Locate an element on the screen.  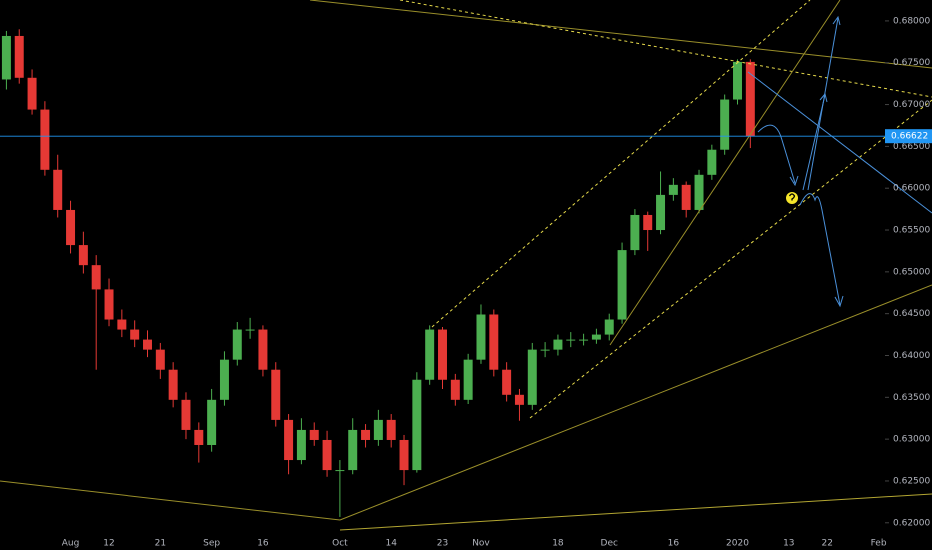
y-tick-label: 0.66500 is located at coordinates (911, 147).